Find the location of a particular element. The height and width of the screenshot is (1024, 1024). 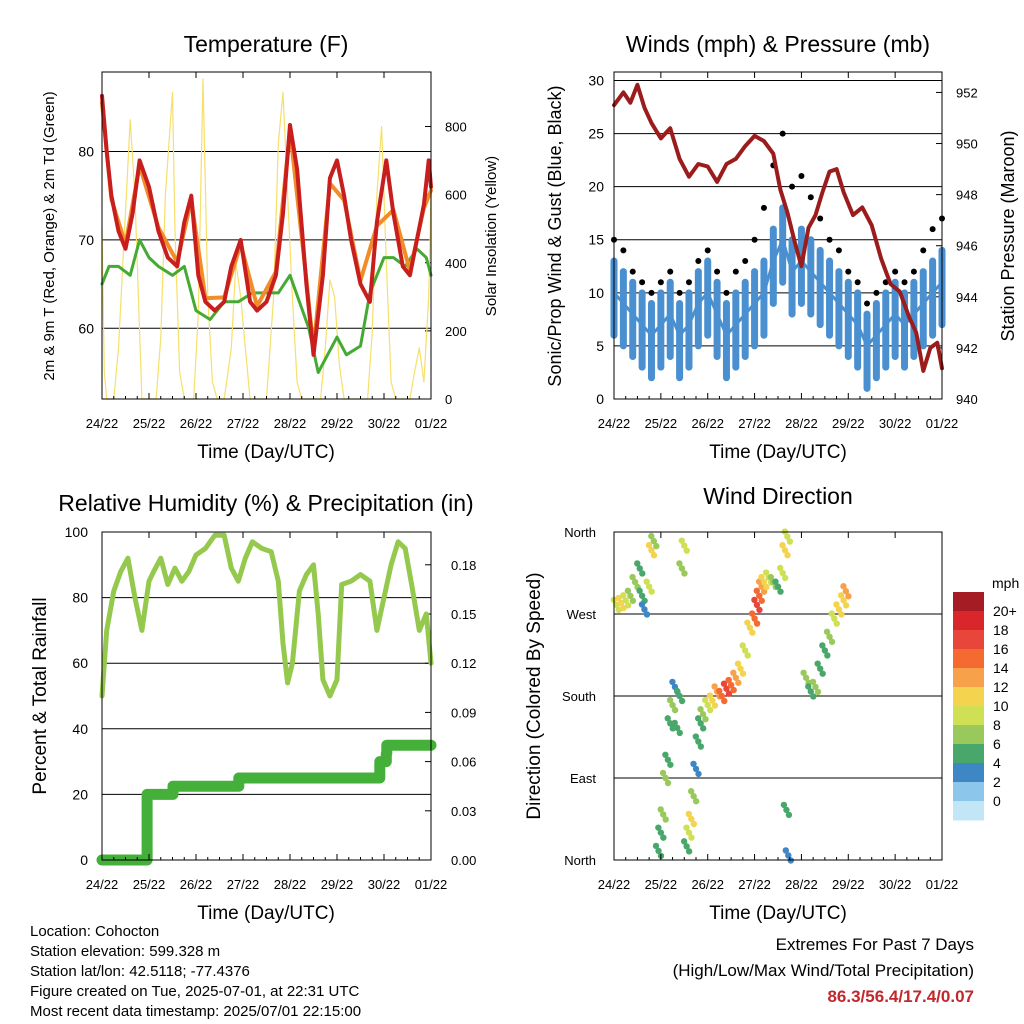

x-tick-label: 28/22 is located at coordinates (290, 423).